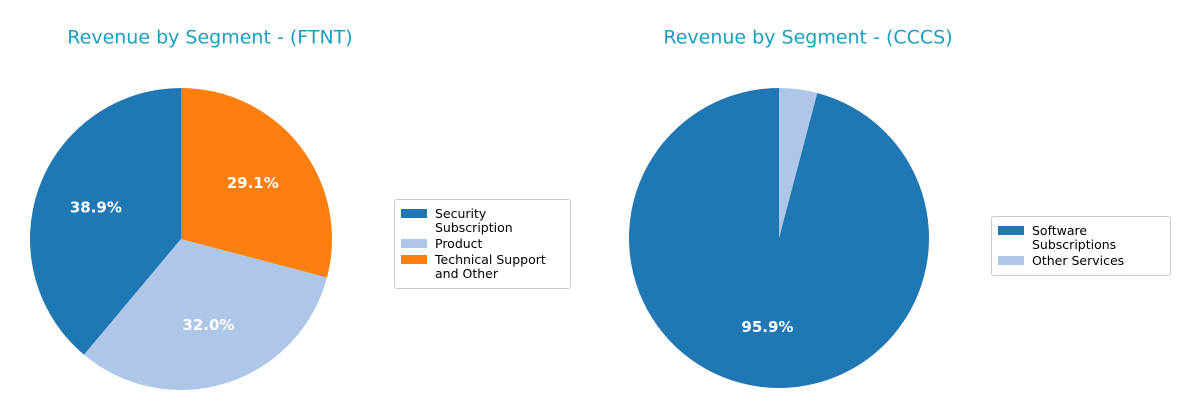 The image size is (1200, 420). Describe the element at coordinates (459, 243) in the screenshot. I see `legend-label: Product` at that location.